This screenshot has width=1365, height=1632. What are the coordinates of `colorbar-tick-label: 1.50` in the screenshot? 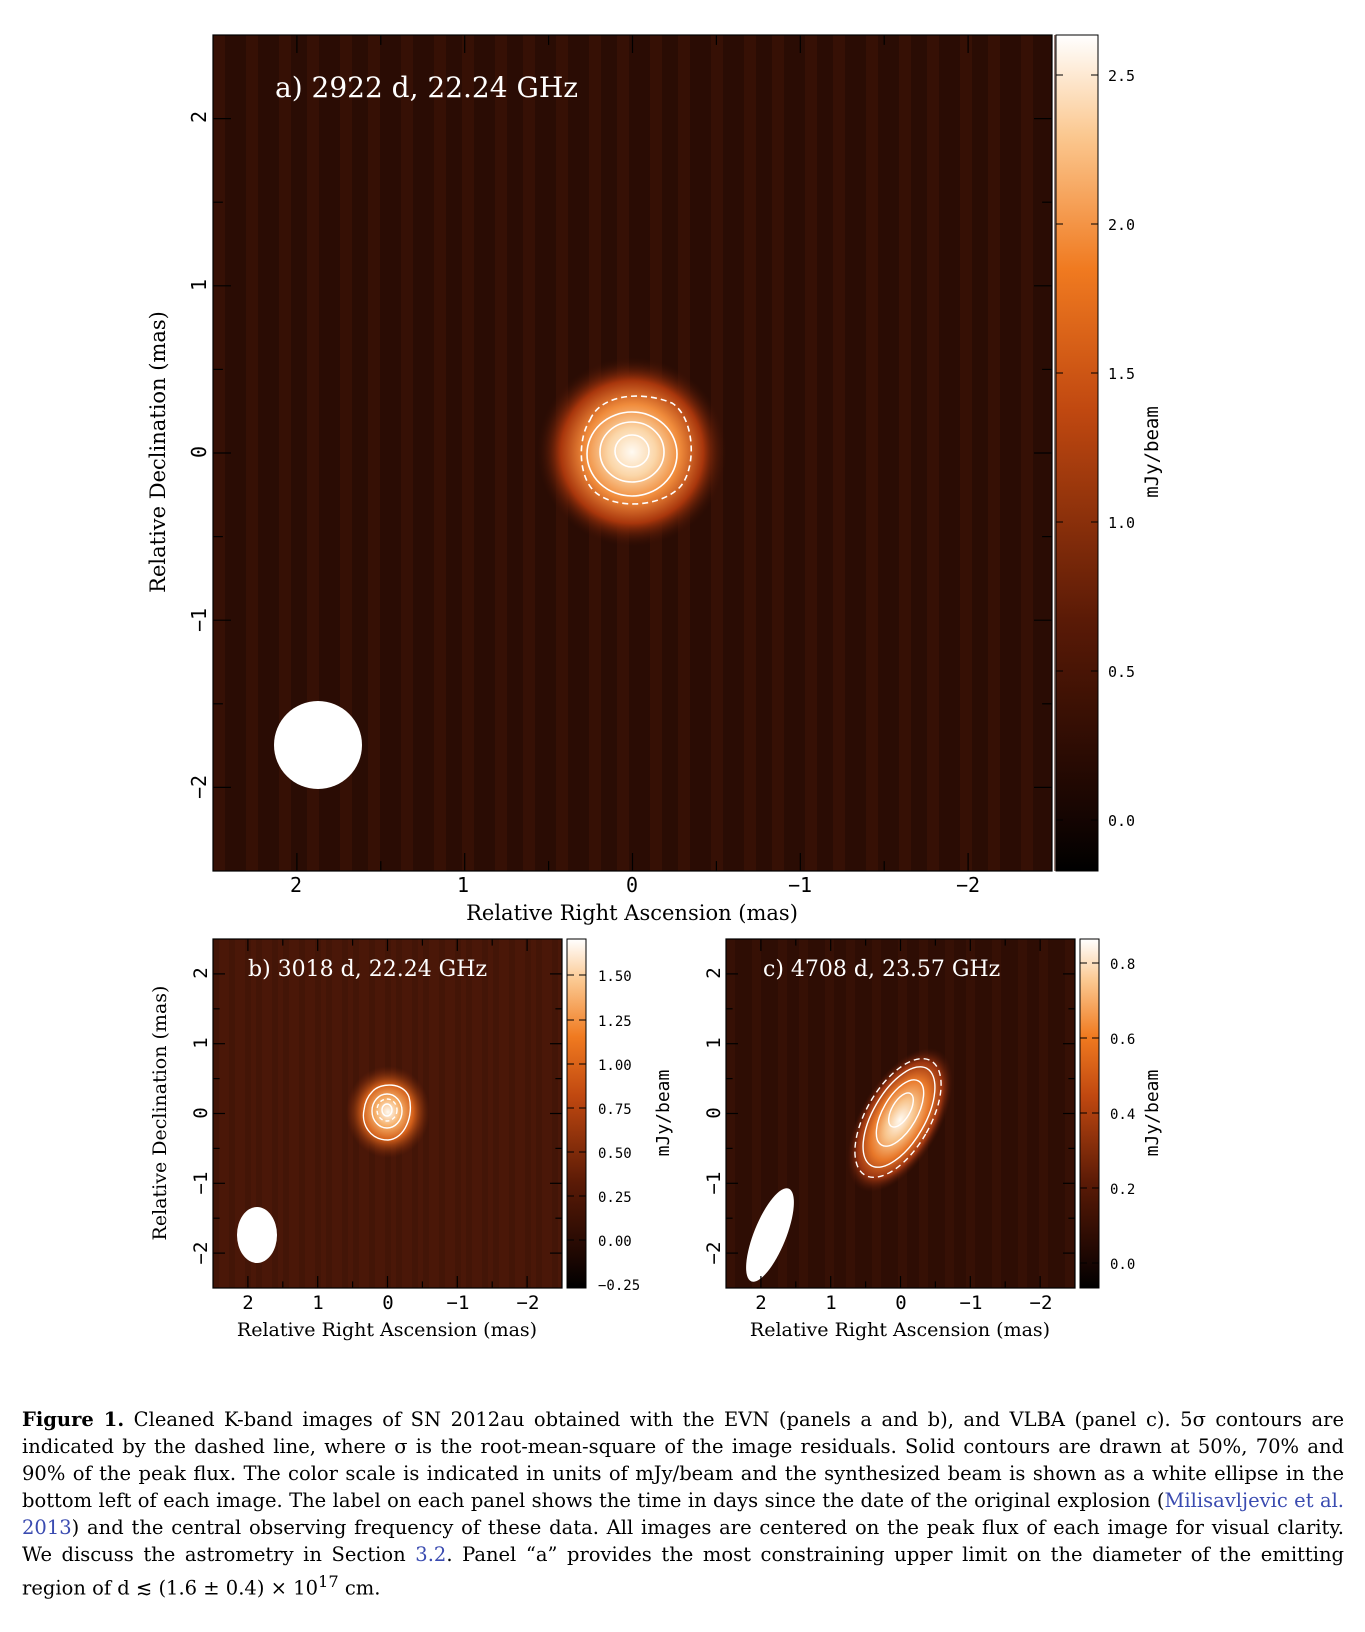 It's located at (615, 977).